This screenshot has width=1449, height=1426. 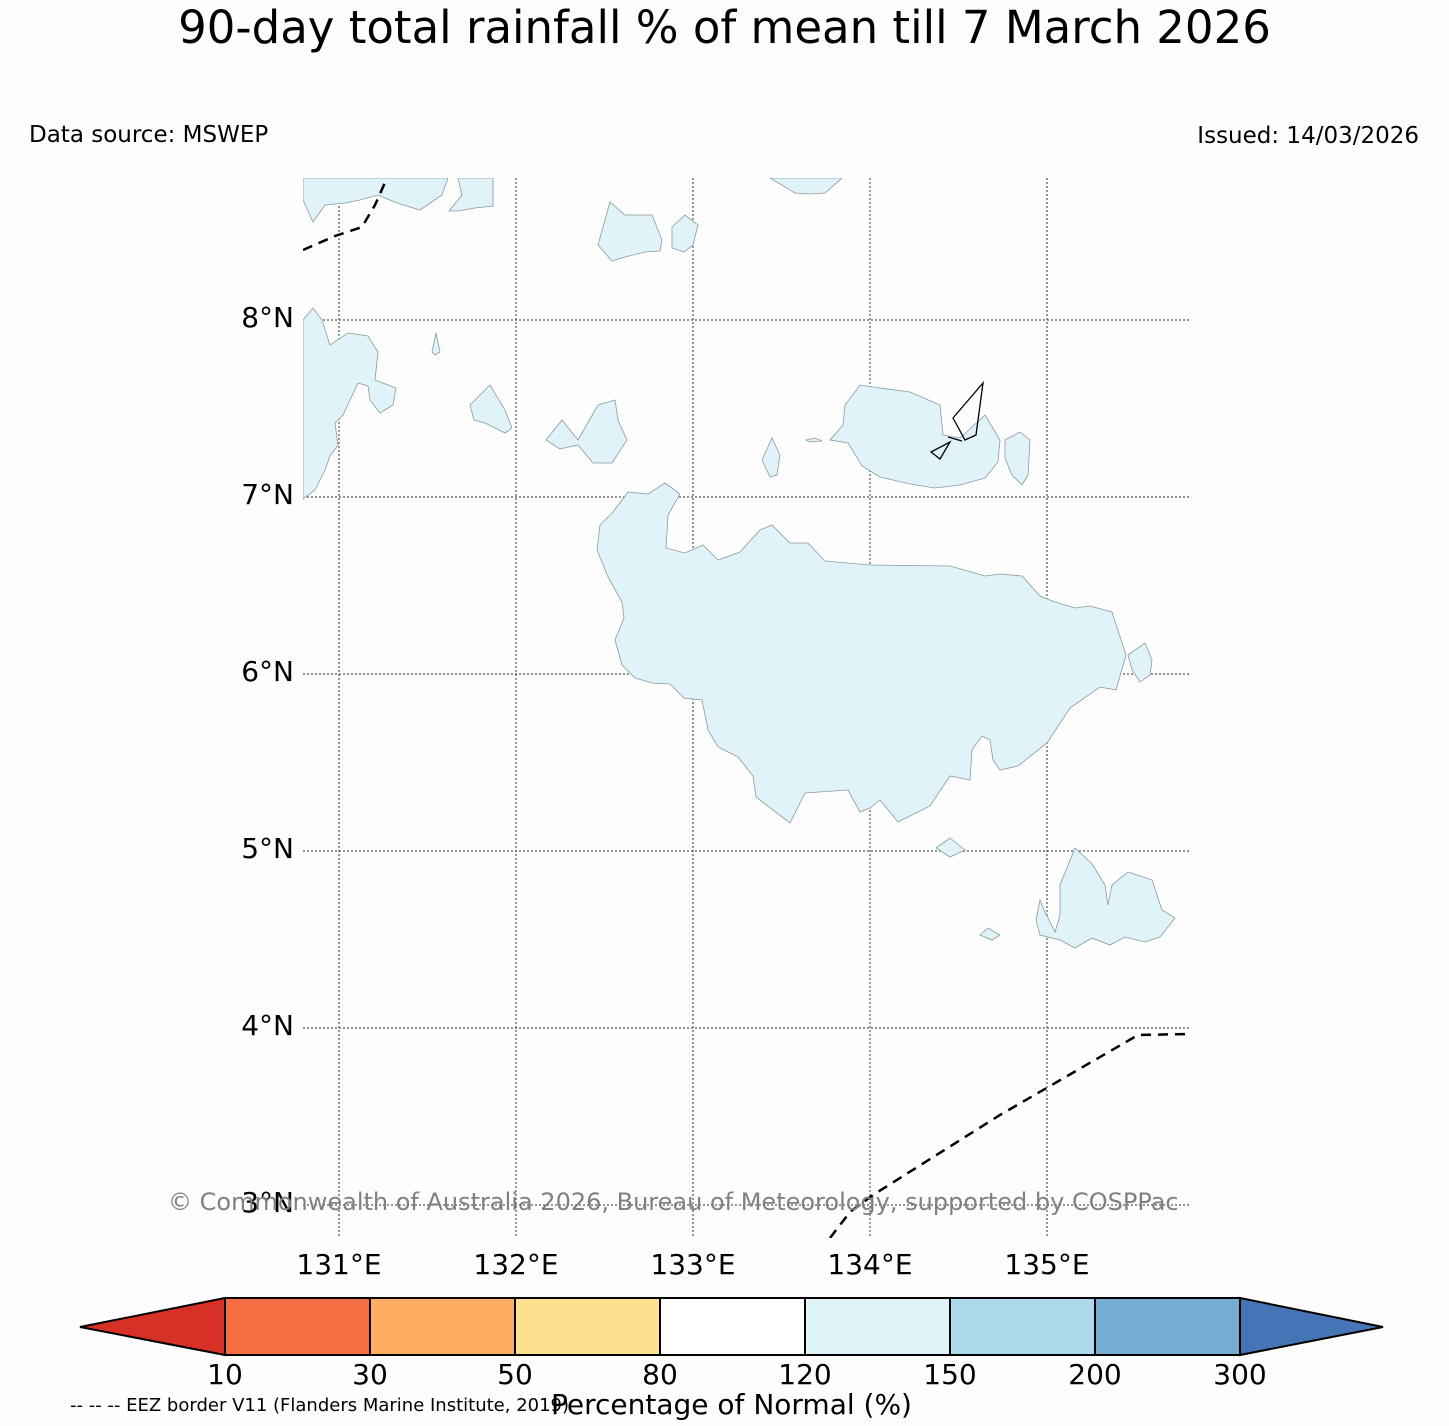 What do you see at coordinates (1105, 898) in the screenshot?
I see `region-south-east` at bounding box center [1105, 898].